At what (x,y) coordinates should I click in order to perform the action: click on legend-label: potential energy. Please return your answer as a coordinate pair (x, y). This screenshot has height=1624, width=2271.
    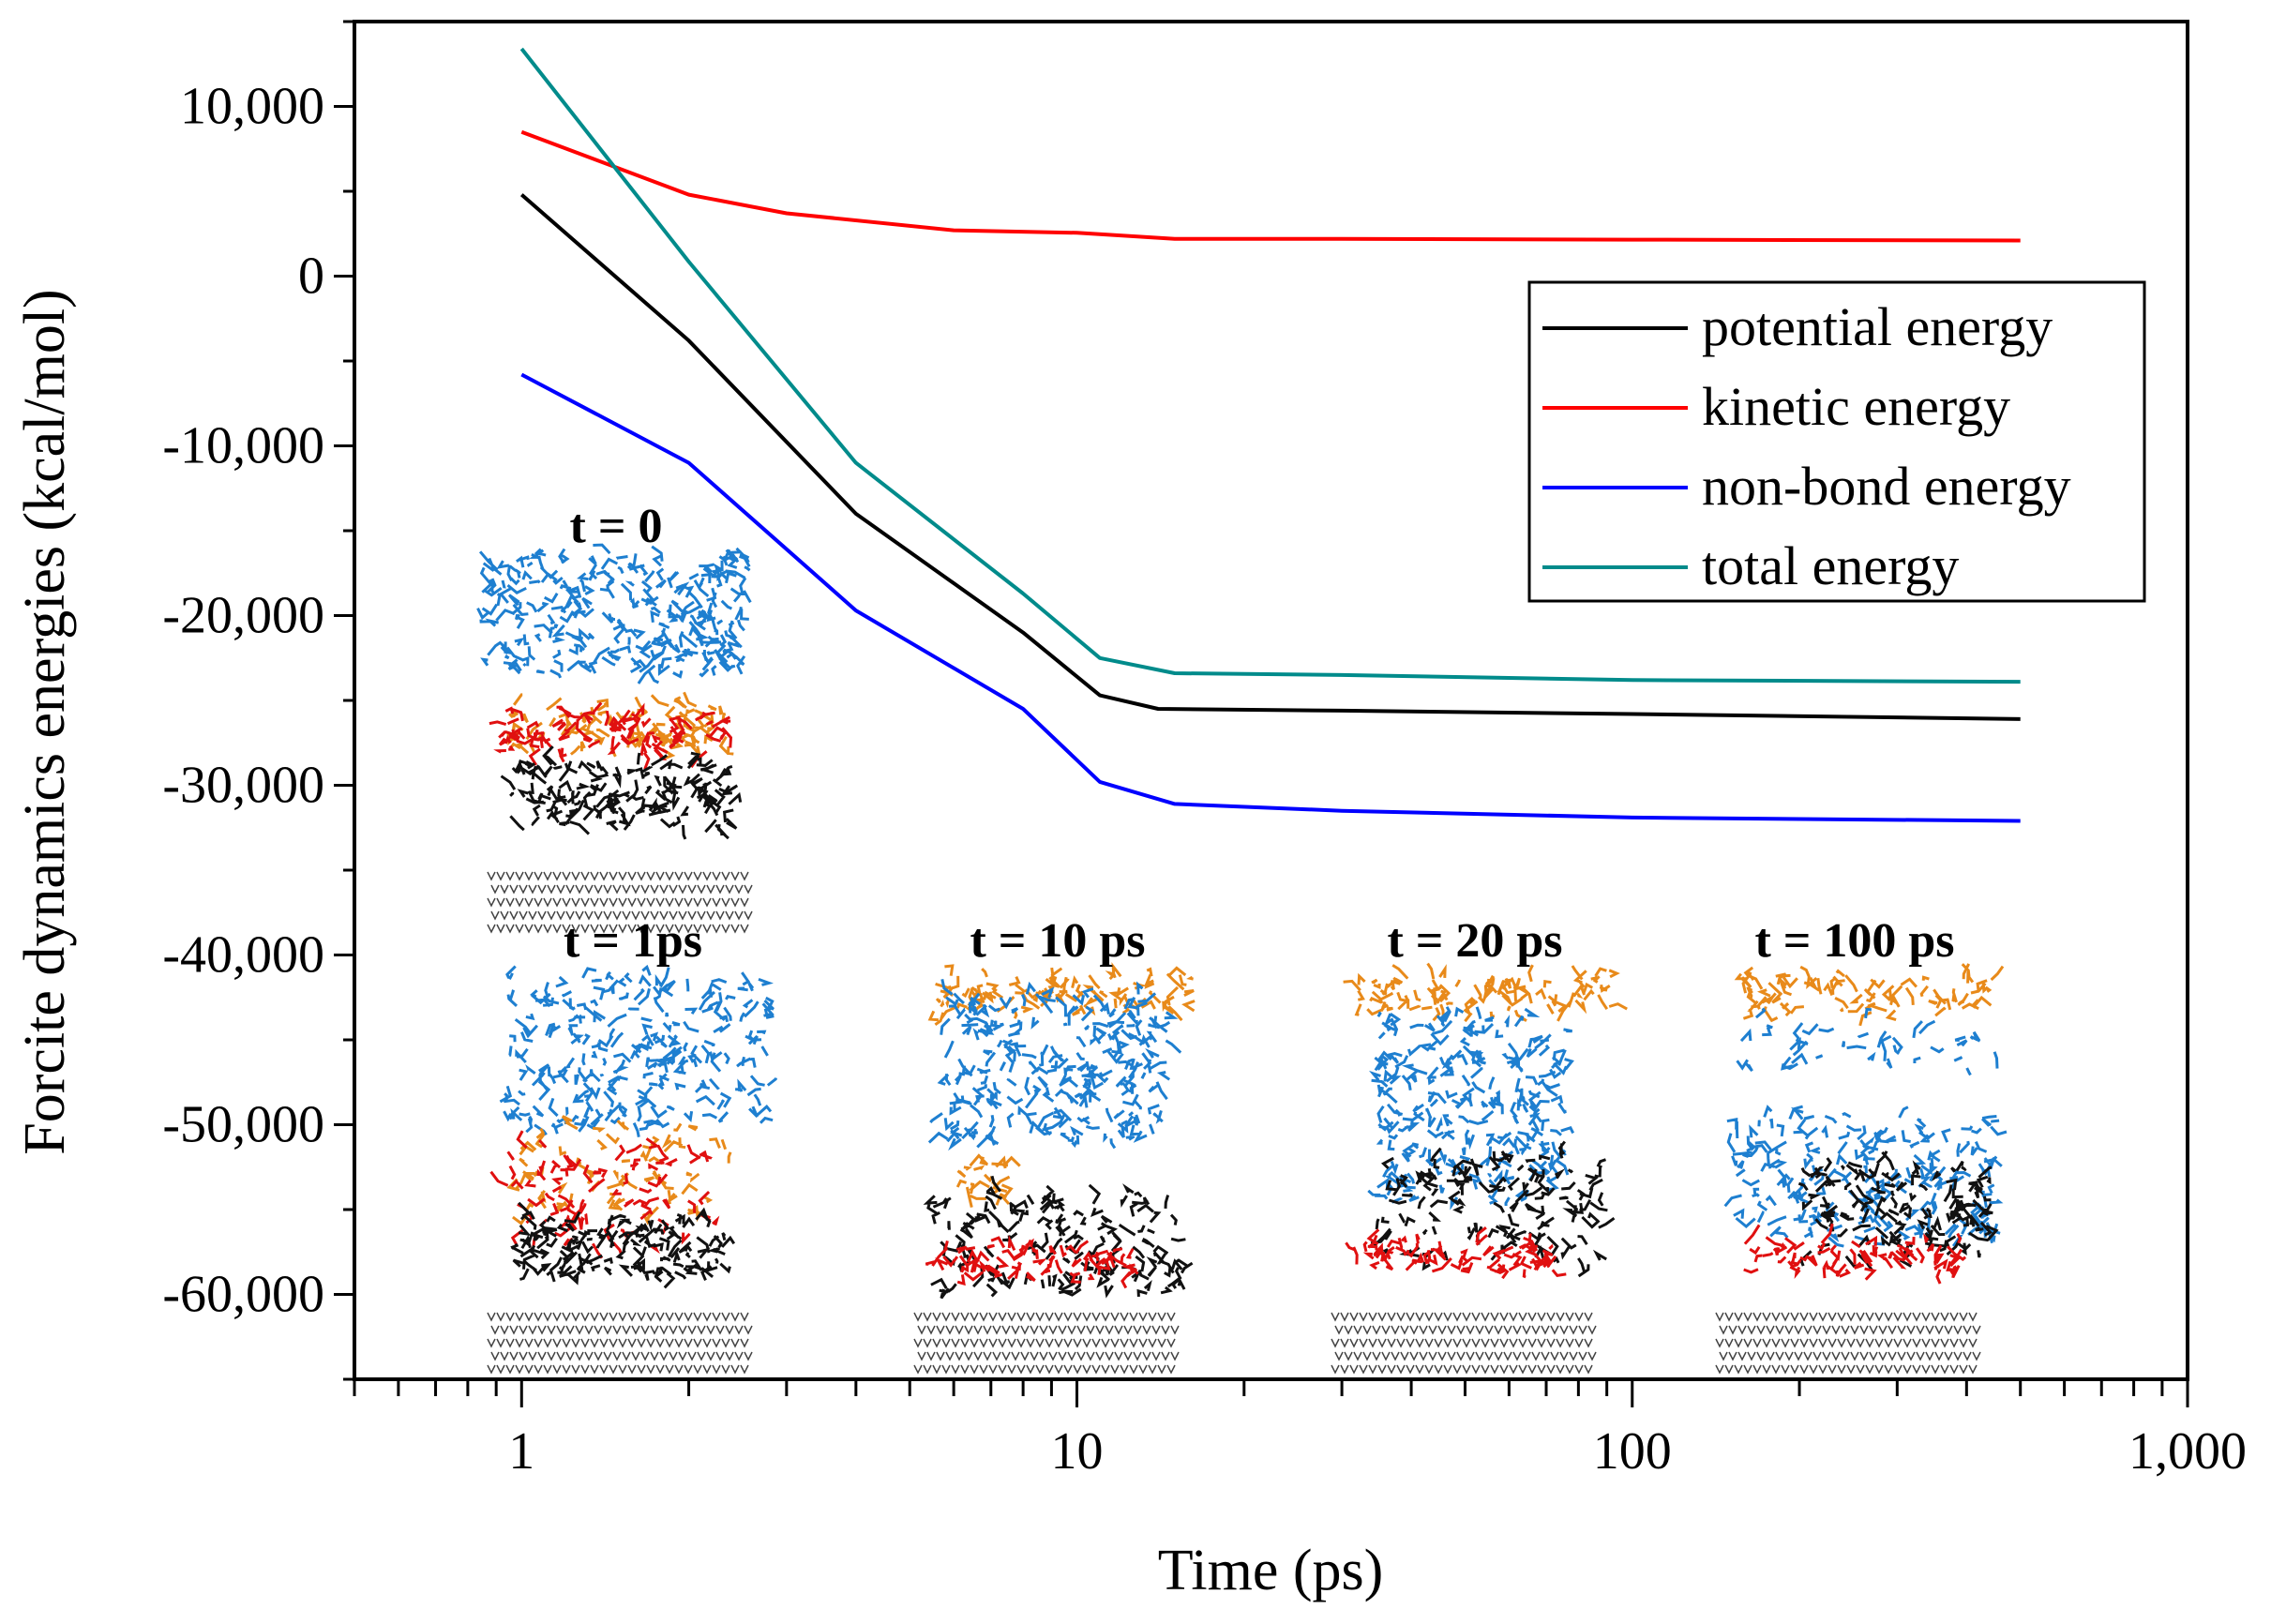
    Looking at the image, I should click on (1877, 326).